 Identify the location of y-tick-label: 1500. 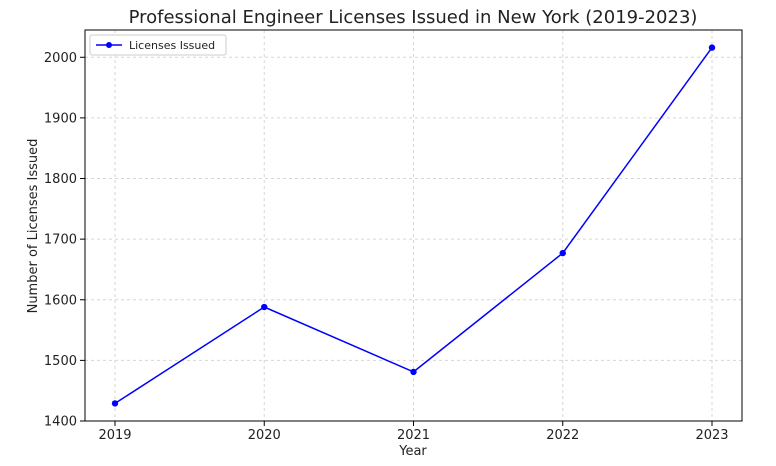
(60, 361).